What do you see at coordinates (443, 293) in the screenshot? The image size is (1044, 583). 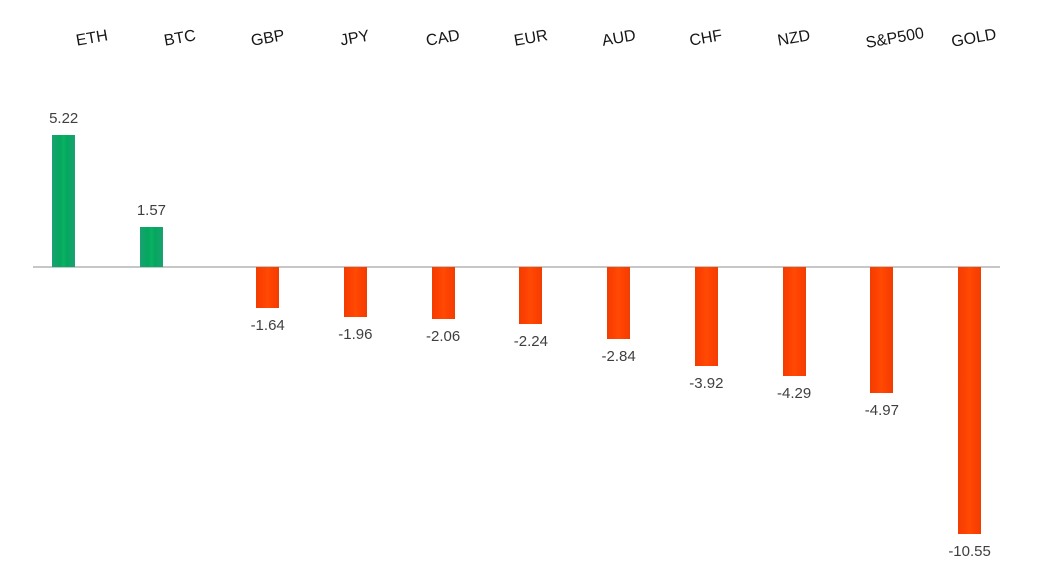 I see `bar-cad` at bounding box center [443, 293].